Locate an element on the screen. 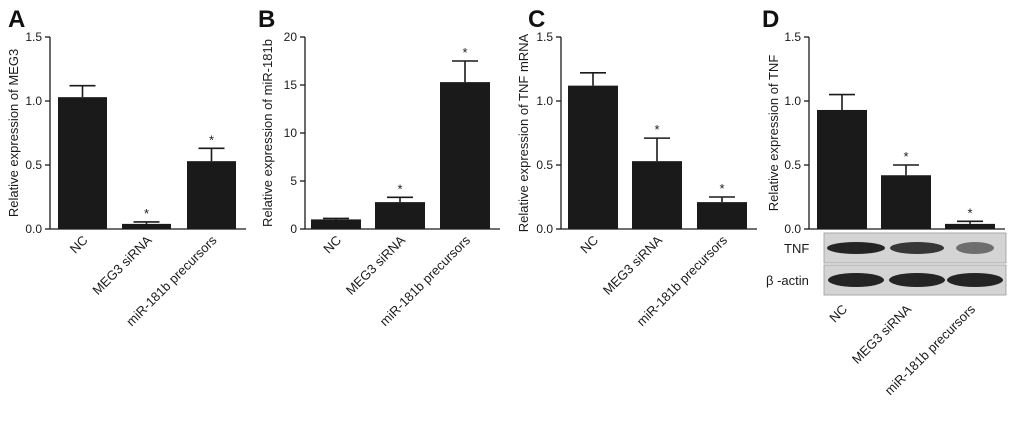  y-tick-label: 10 is located at coordinates (291, 133).